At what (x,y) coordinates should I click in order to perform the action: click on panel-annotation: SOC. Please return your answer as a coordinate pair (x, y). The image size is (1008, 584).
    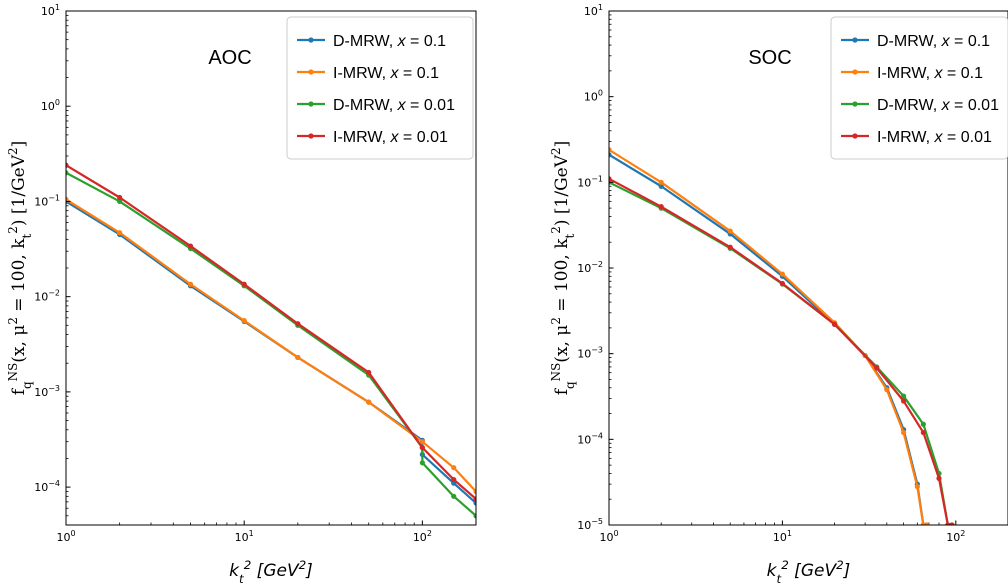
    Looking at the image, I should click on (769, 58).